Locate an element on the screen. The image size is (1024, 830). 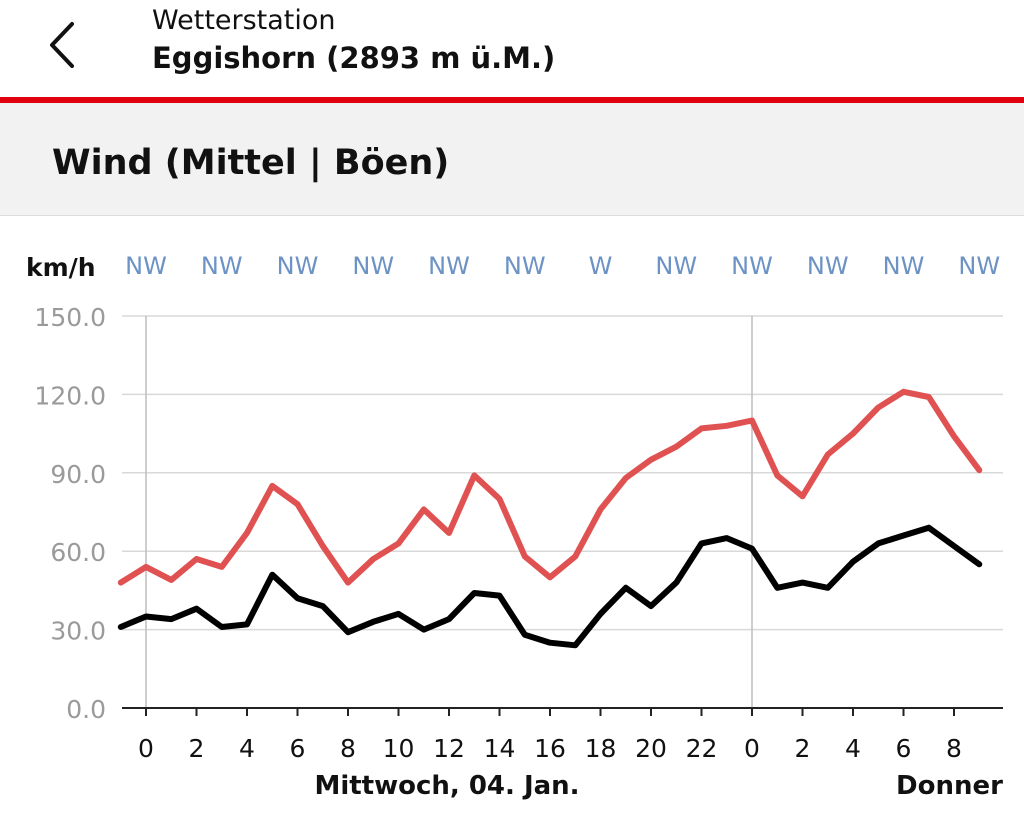
unit-label: km/h is located at coordinates (61, 267).